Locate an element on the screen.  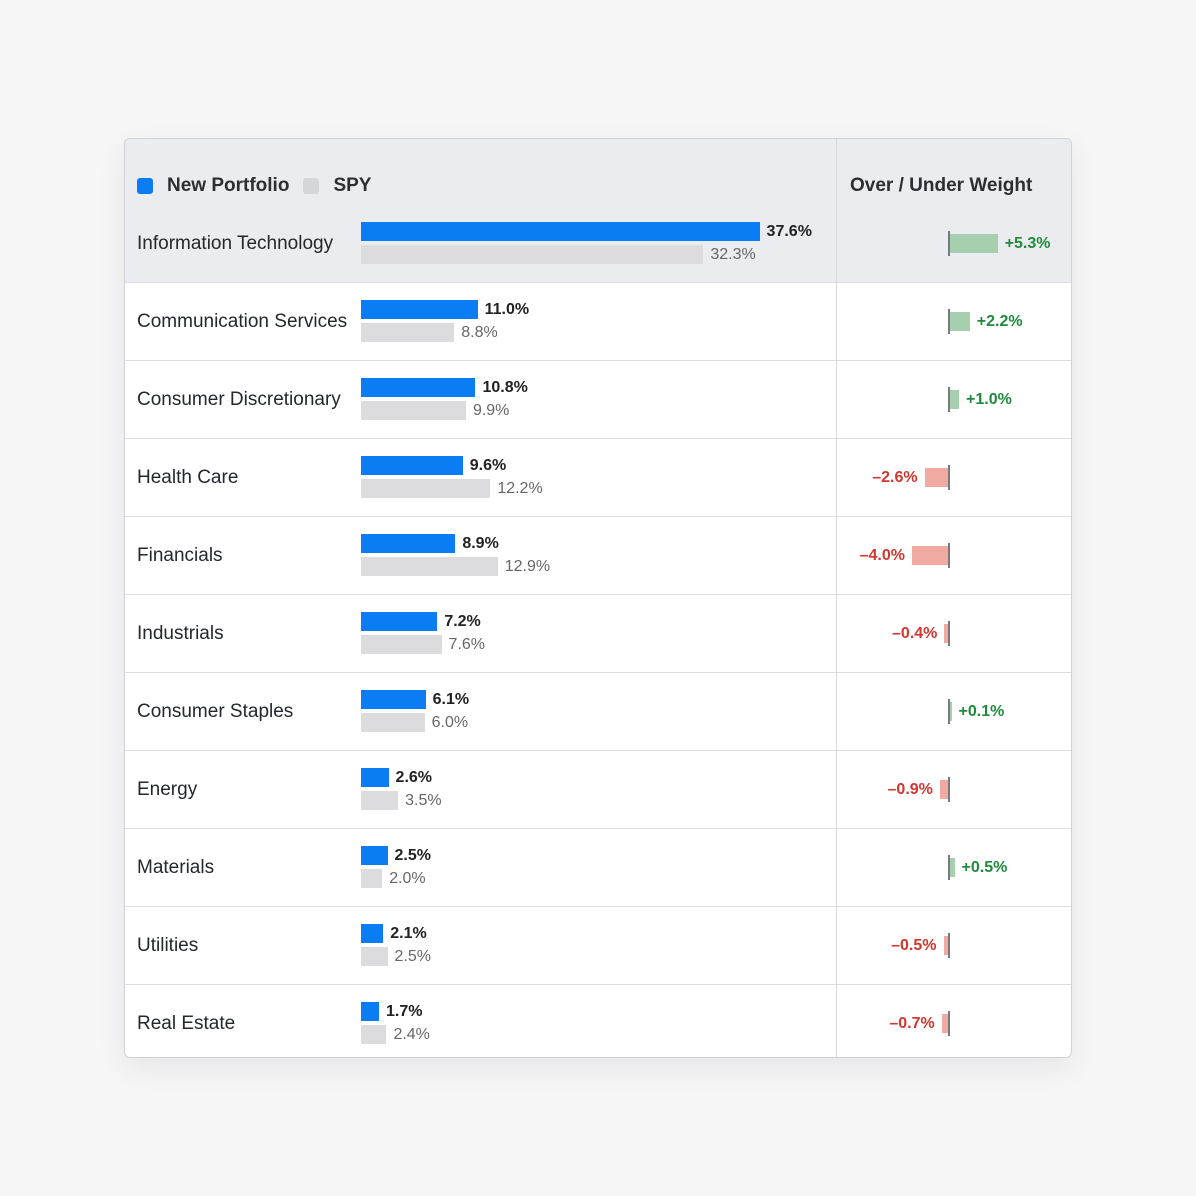
portfolio-value-label: 8.9% is located at coordinates (480, 543).